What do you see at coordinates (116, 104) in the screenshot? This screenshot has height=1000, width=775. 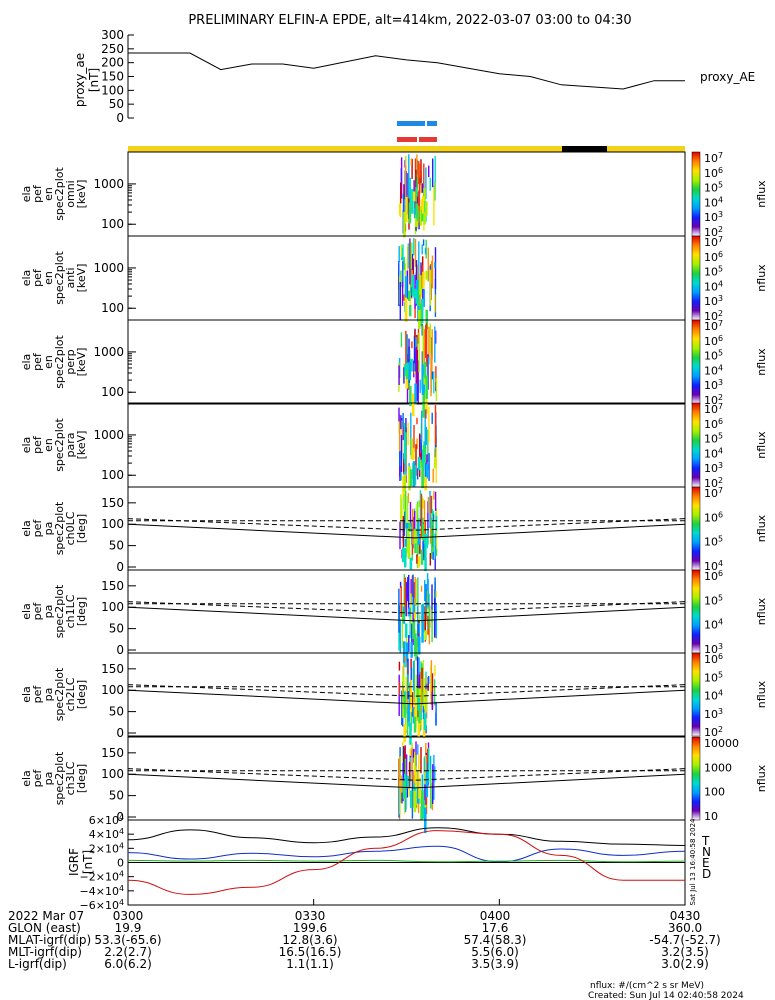 I see `proxy-ae-ytick-label: 50` at bounding box center [116, 104].